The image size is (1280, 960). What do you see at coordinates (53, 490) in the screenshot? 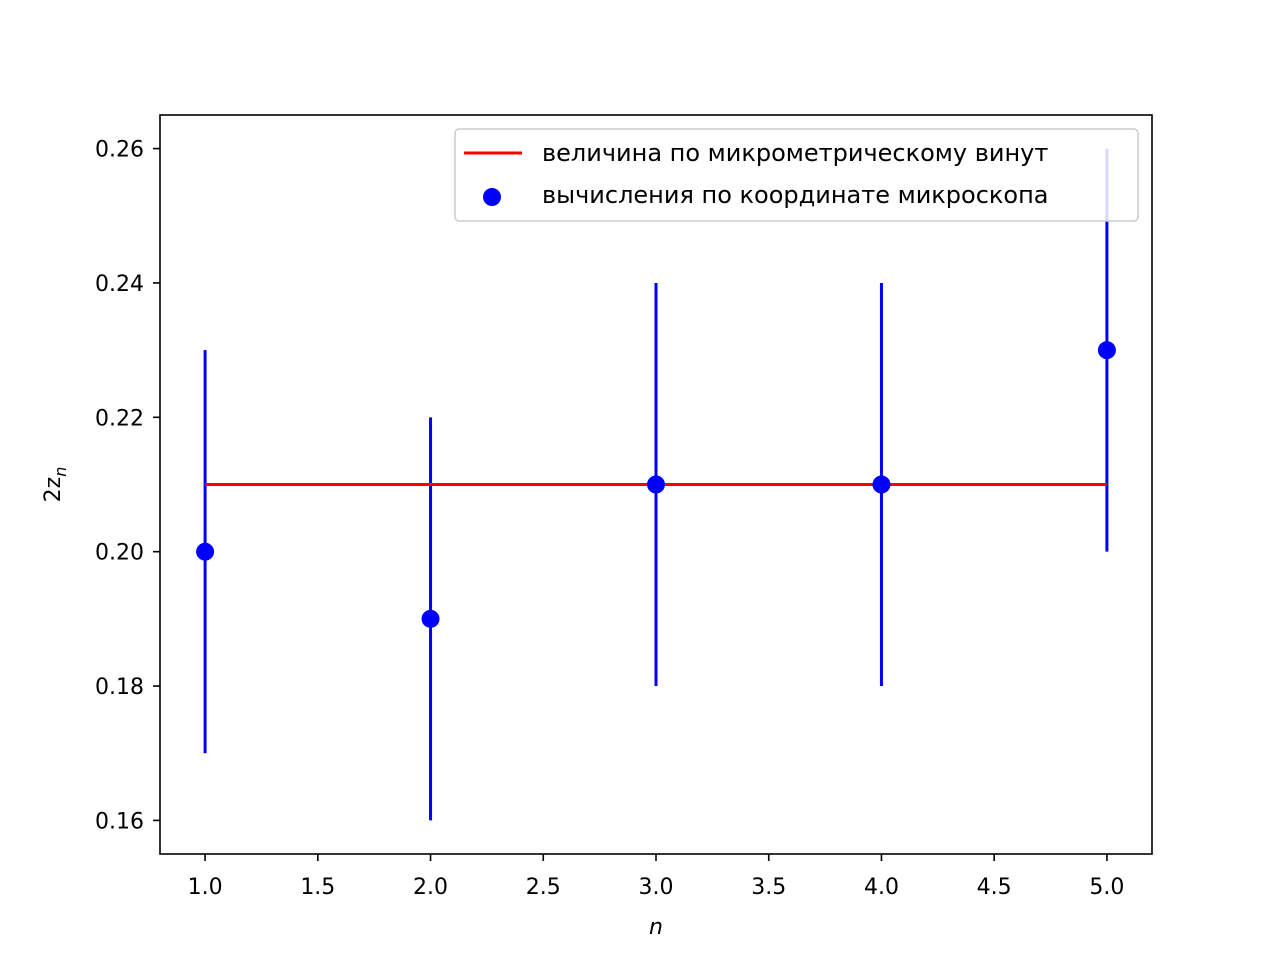
I see `y-axis-label-main: 2z` at bounding box center [53, 490].